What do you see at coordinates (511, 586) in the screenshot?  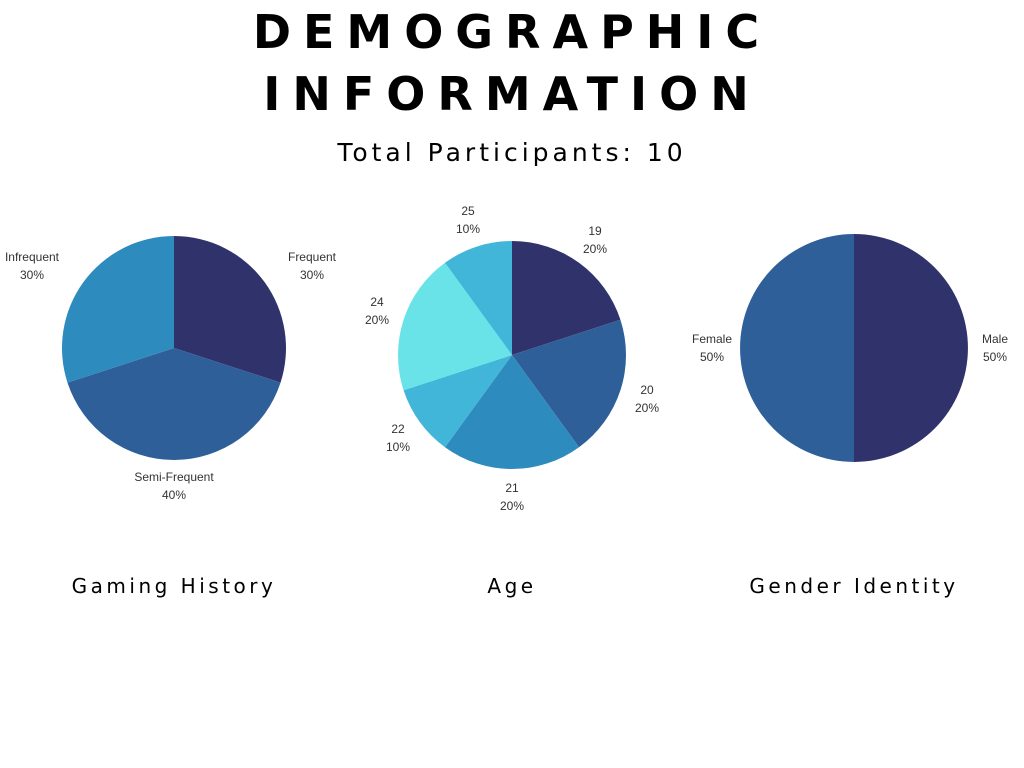 I see `chart-caption-age: Age` at bounding box center [511, 586].